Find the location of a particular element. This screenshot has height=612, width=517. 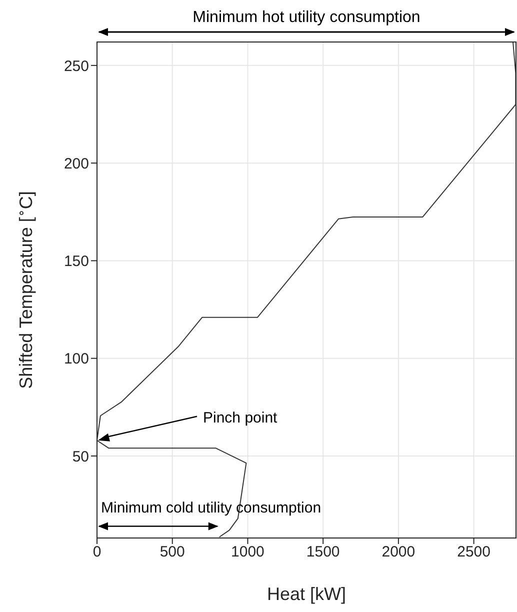

x-tick-label: 2000 is located at coordinates (399, 552).